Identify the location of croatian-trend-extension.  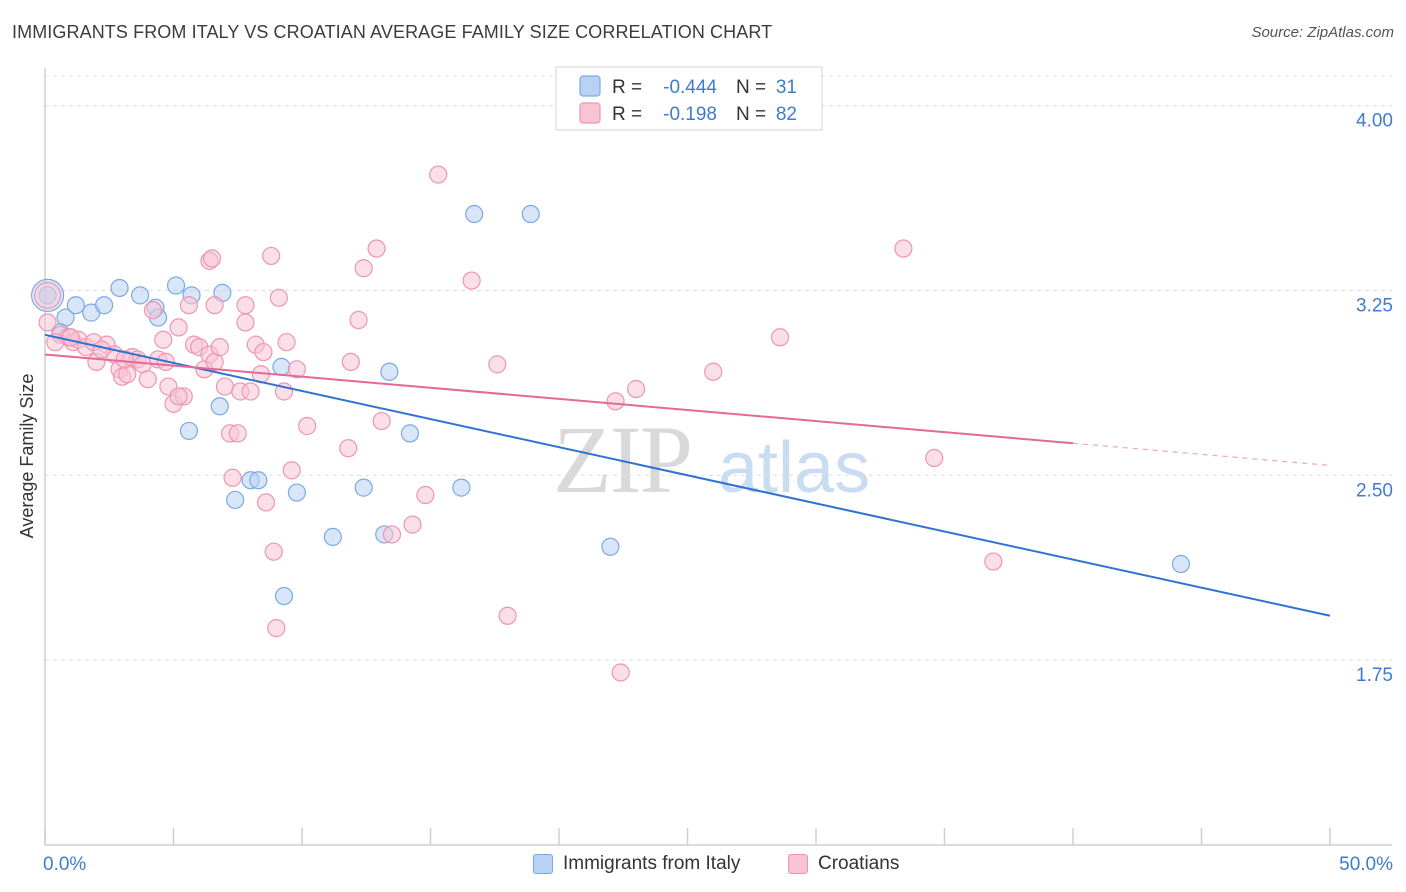
(1201, 454).